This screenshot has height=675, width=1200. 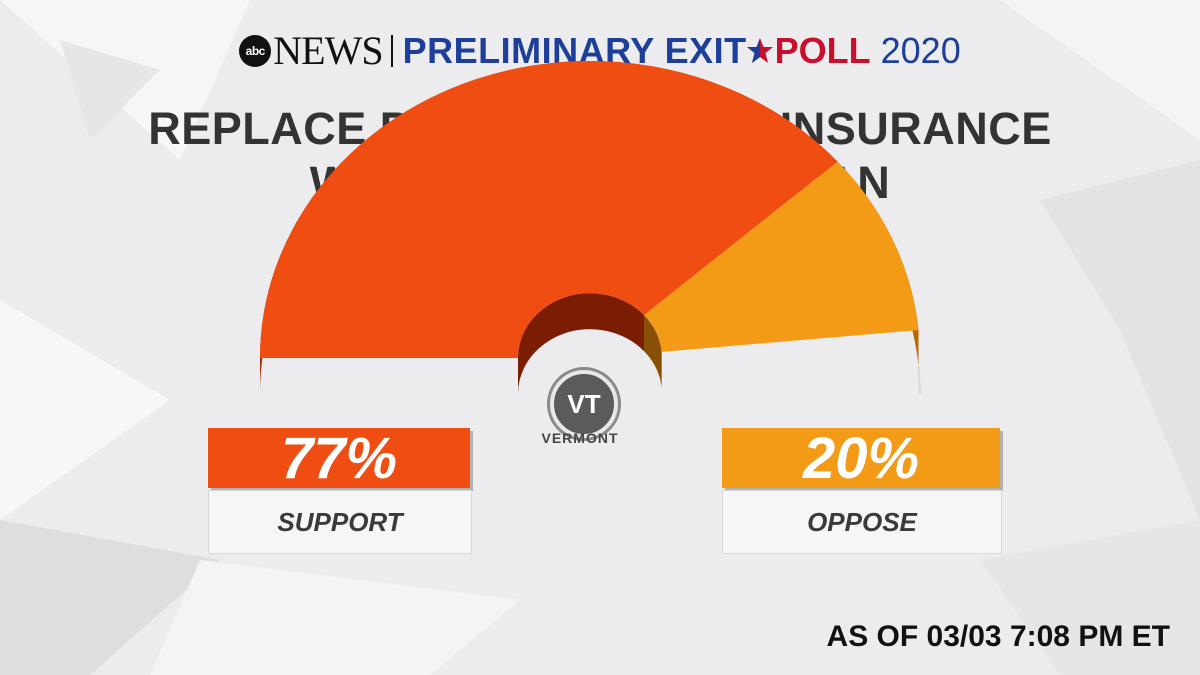 I want to click on oppose-slice-inner, so click(x=653, y=351).